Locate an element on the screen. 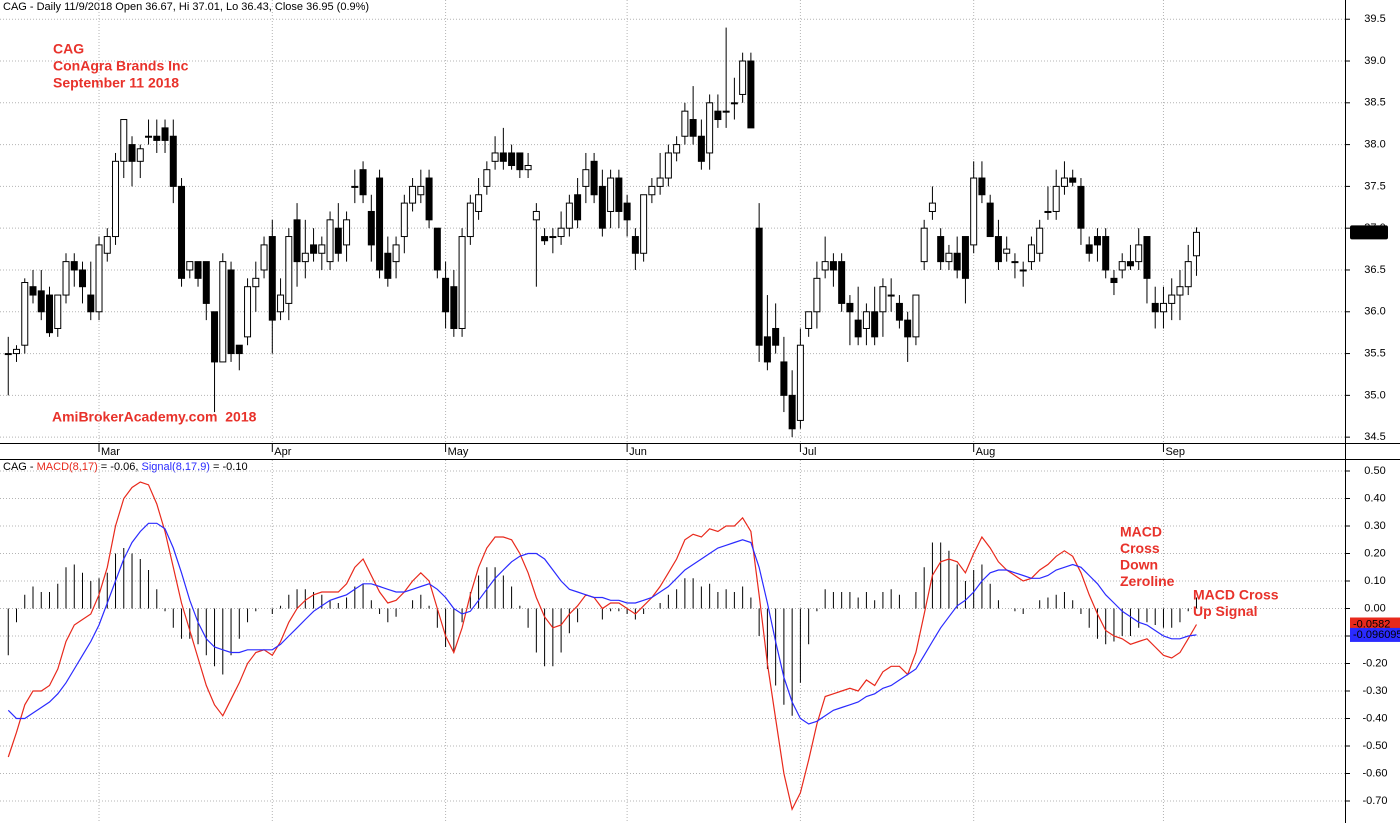 The width and height of the screenshot is (1400, 823). annotation: MACD is located at coordinates (1141, 532).